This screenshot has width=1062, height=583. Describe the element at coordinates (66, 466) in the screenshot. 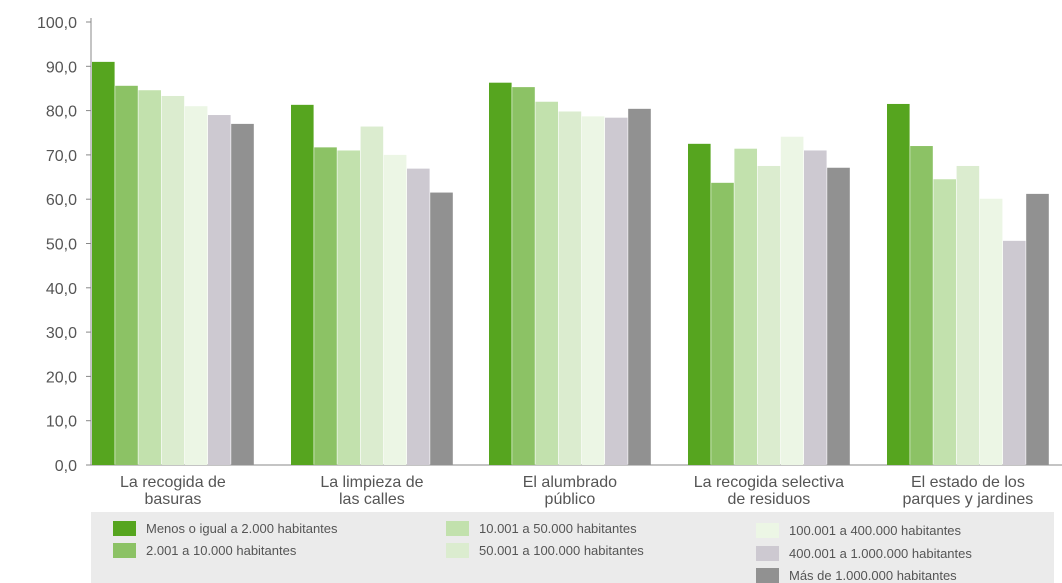

I see `y-tick-label: 0,0` at that location.